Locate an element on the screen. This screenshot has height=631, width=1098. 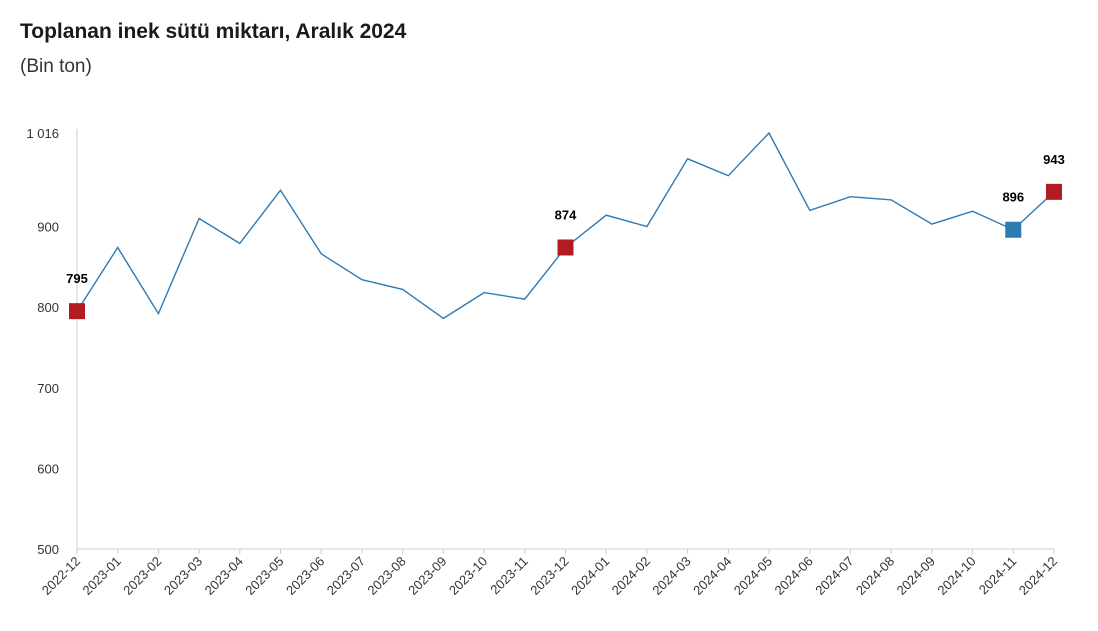
y-tick-label: 600 is located at coordinates (48, 468).